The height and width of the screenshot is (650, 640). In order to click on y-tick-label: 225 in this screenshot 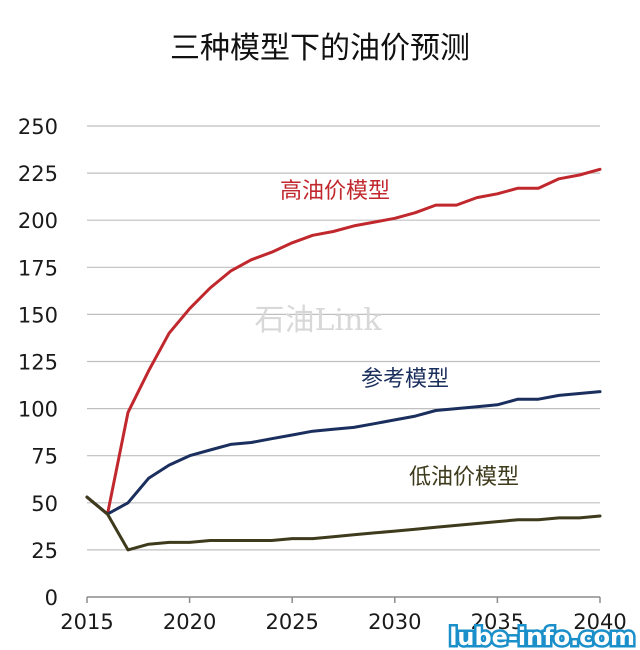, I will do `click(38, 174)`.